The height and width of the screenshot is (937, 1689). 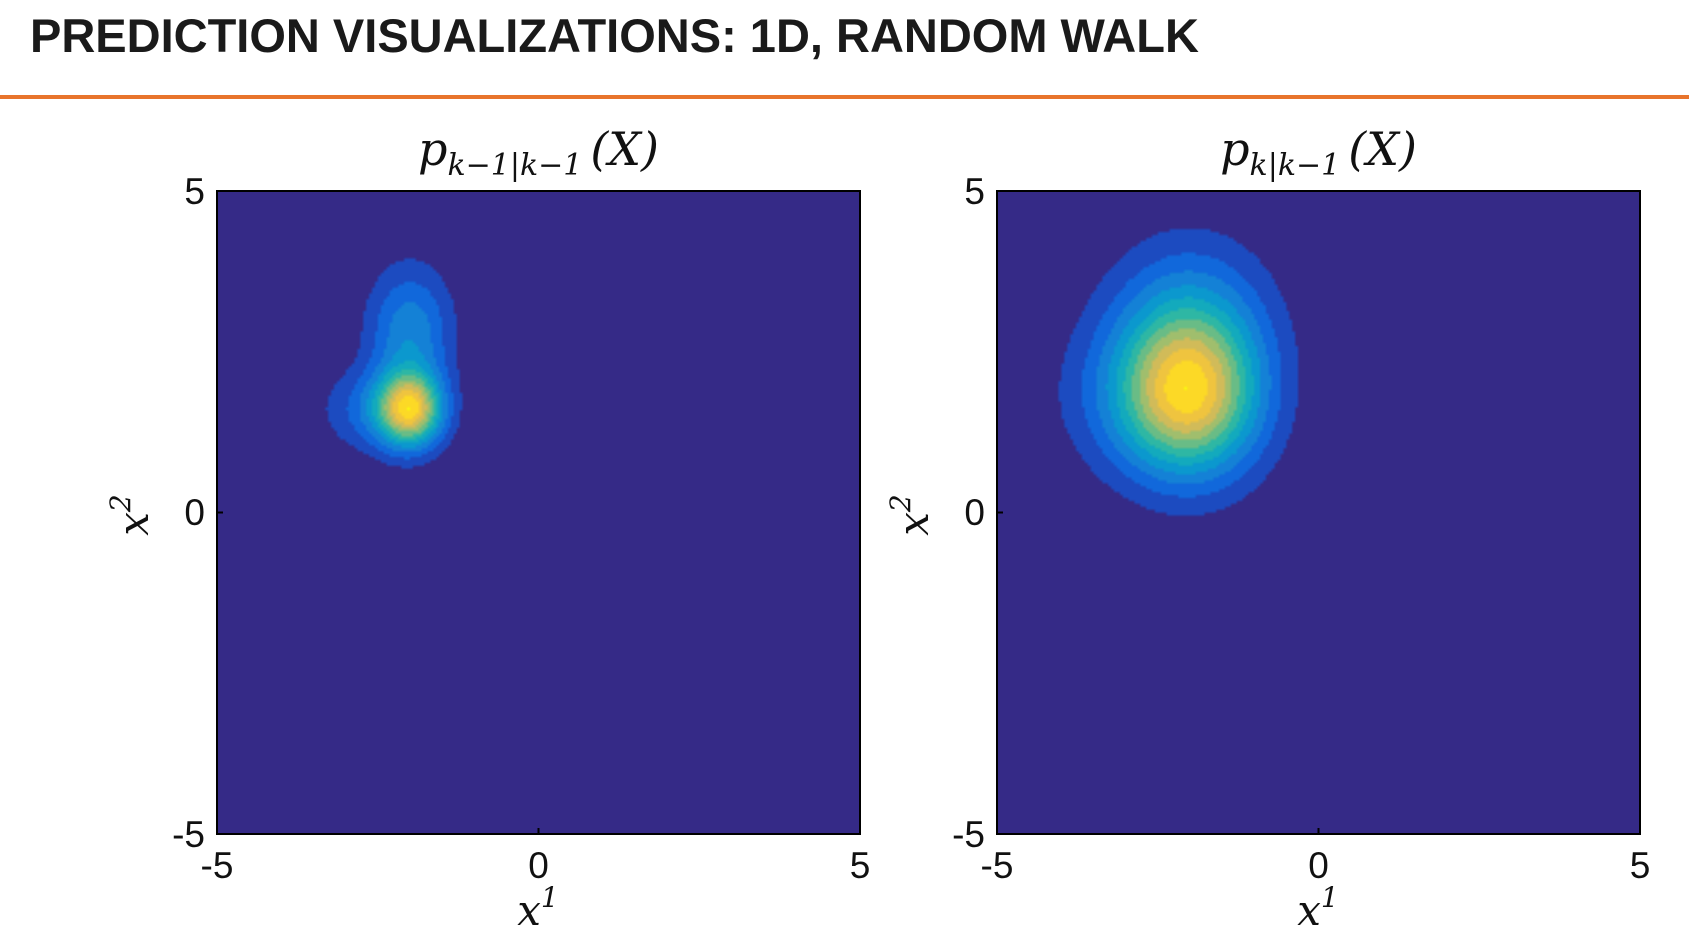 What do you see at coordinates (913, 524) in the screenshot?
I see `ylabel-right-base: x` at bounding box center [913, 524].